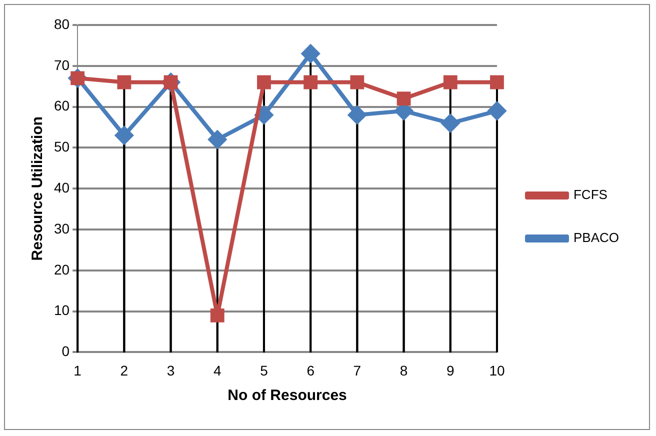  I want to click on x-tick-label: 10, so click(497, 370).